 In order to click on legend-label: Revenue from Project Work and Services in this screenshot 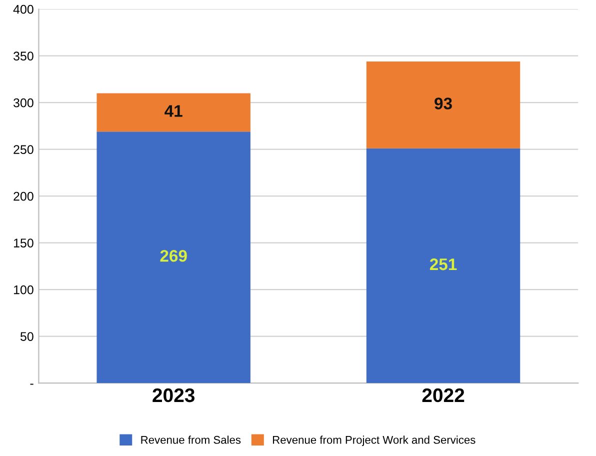, I will do `click(374, 441)`.